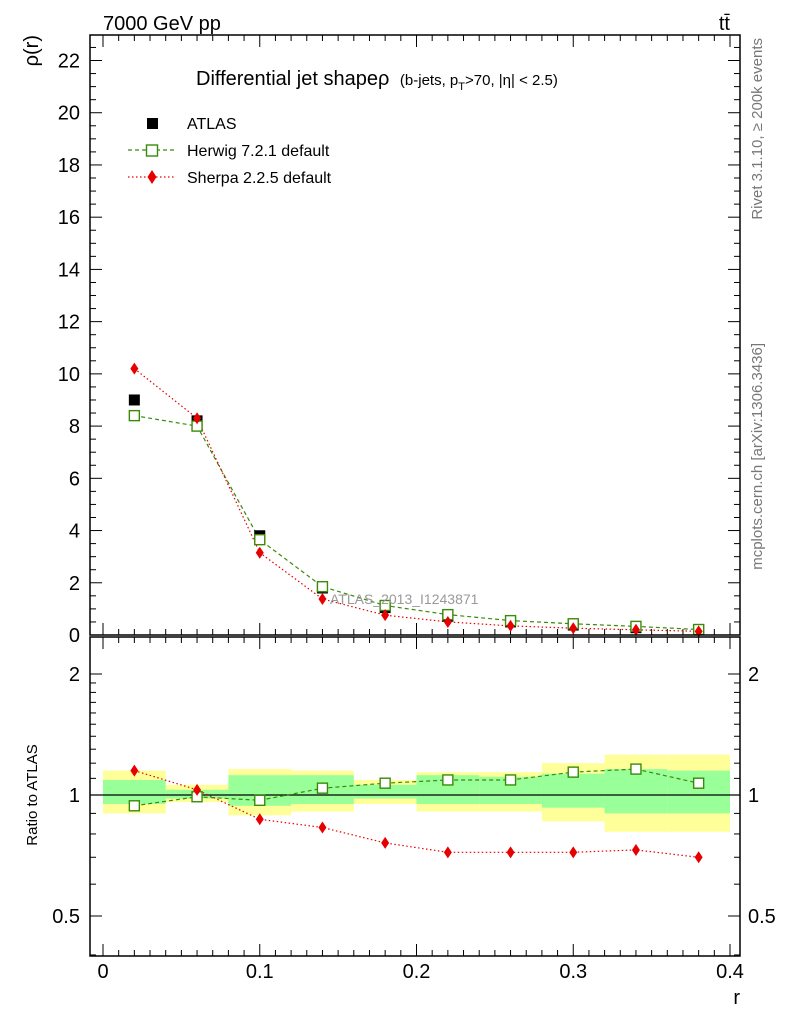  I want to click on ratio-tick-label-right: 2, so click(753, 675).